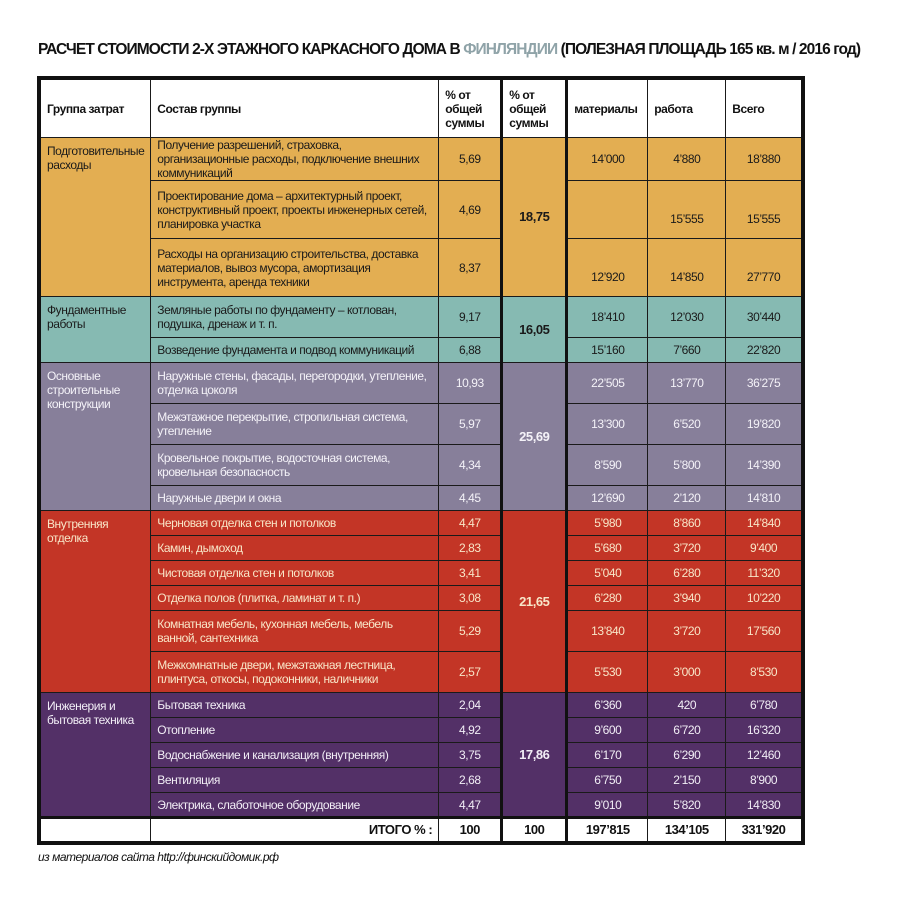 The width and height of the screenshot is (910, 912). Describe the element at coordinates (534, 755) in the screenshot. I see `group-pct: 17,86` at that location.